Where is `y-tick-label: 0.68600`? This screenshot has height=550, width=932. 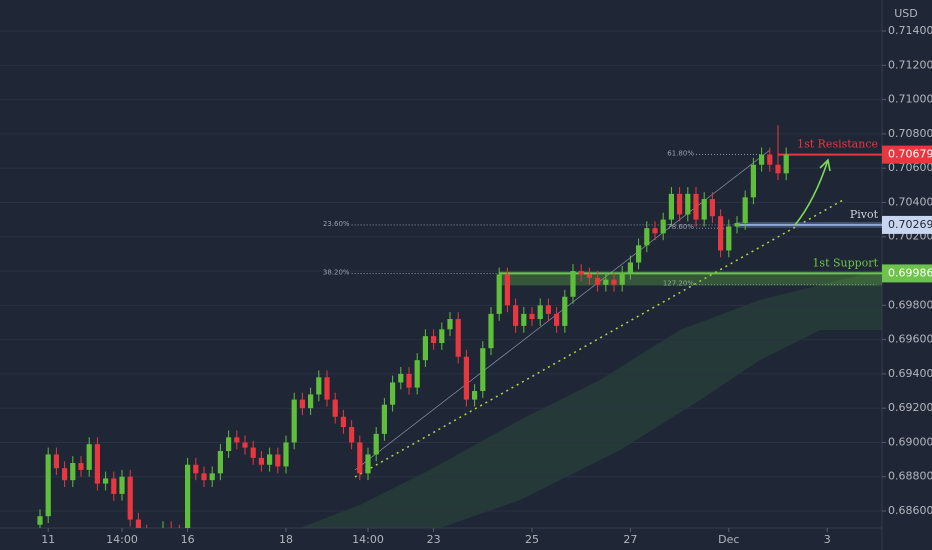 y-tick-label: 0.68600 is located at coordinates (910, 510).